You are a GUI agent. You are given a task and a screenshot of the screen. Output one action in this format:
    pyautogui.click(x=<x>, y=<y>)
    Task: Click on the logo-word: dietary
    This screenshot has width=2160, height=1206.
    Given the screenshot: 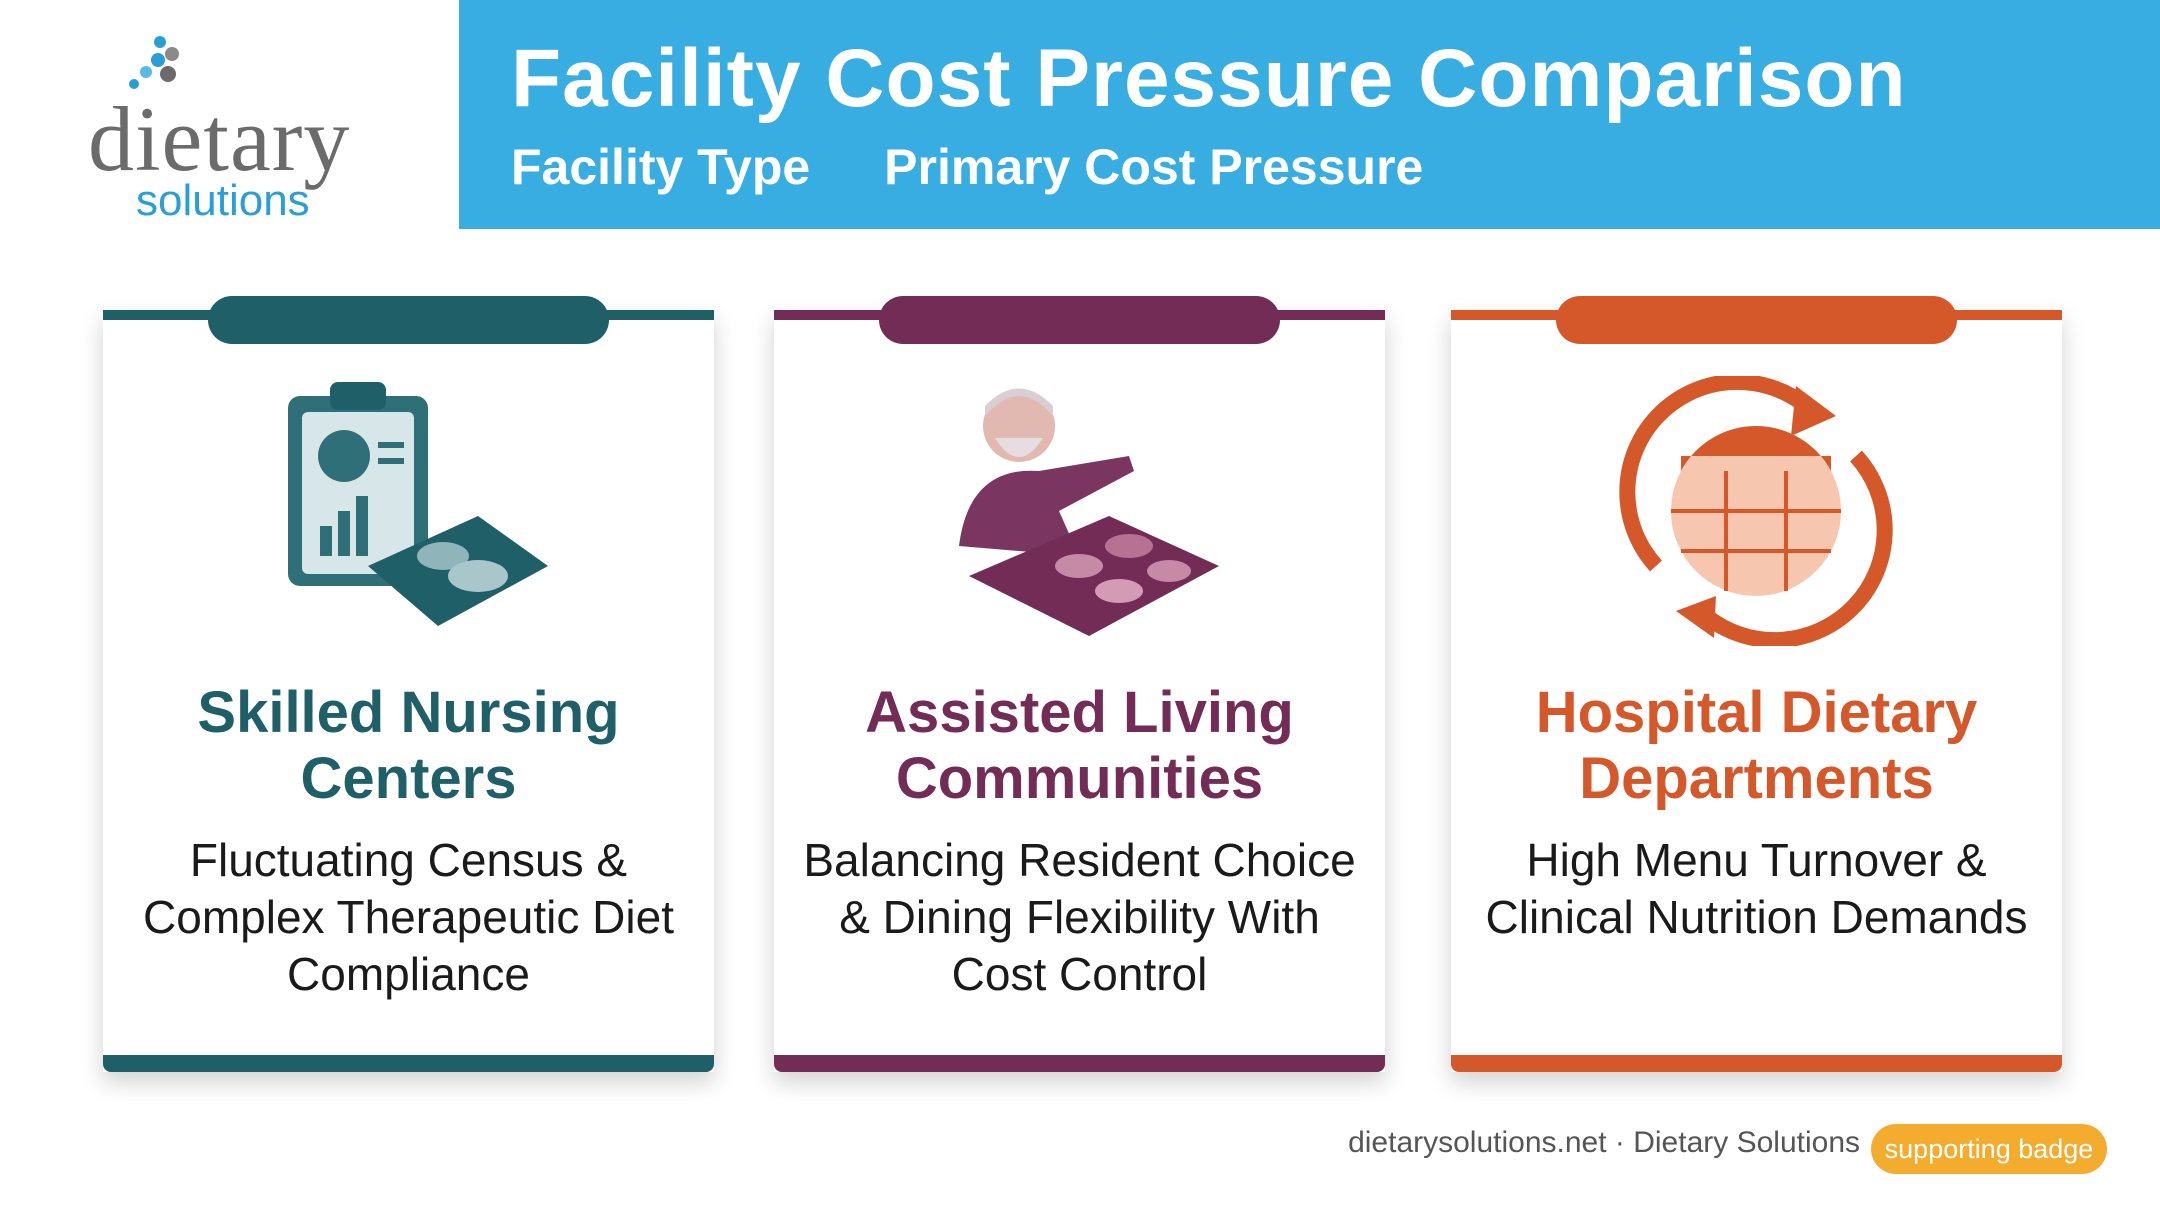 What is the action you would take?
    pyautogui.click(x=219, y=139)
    